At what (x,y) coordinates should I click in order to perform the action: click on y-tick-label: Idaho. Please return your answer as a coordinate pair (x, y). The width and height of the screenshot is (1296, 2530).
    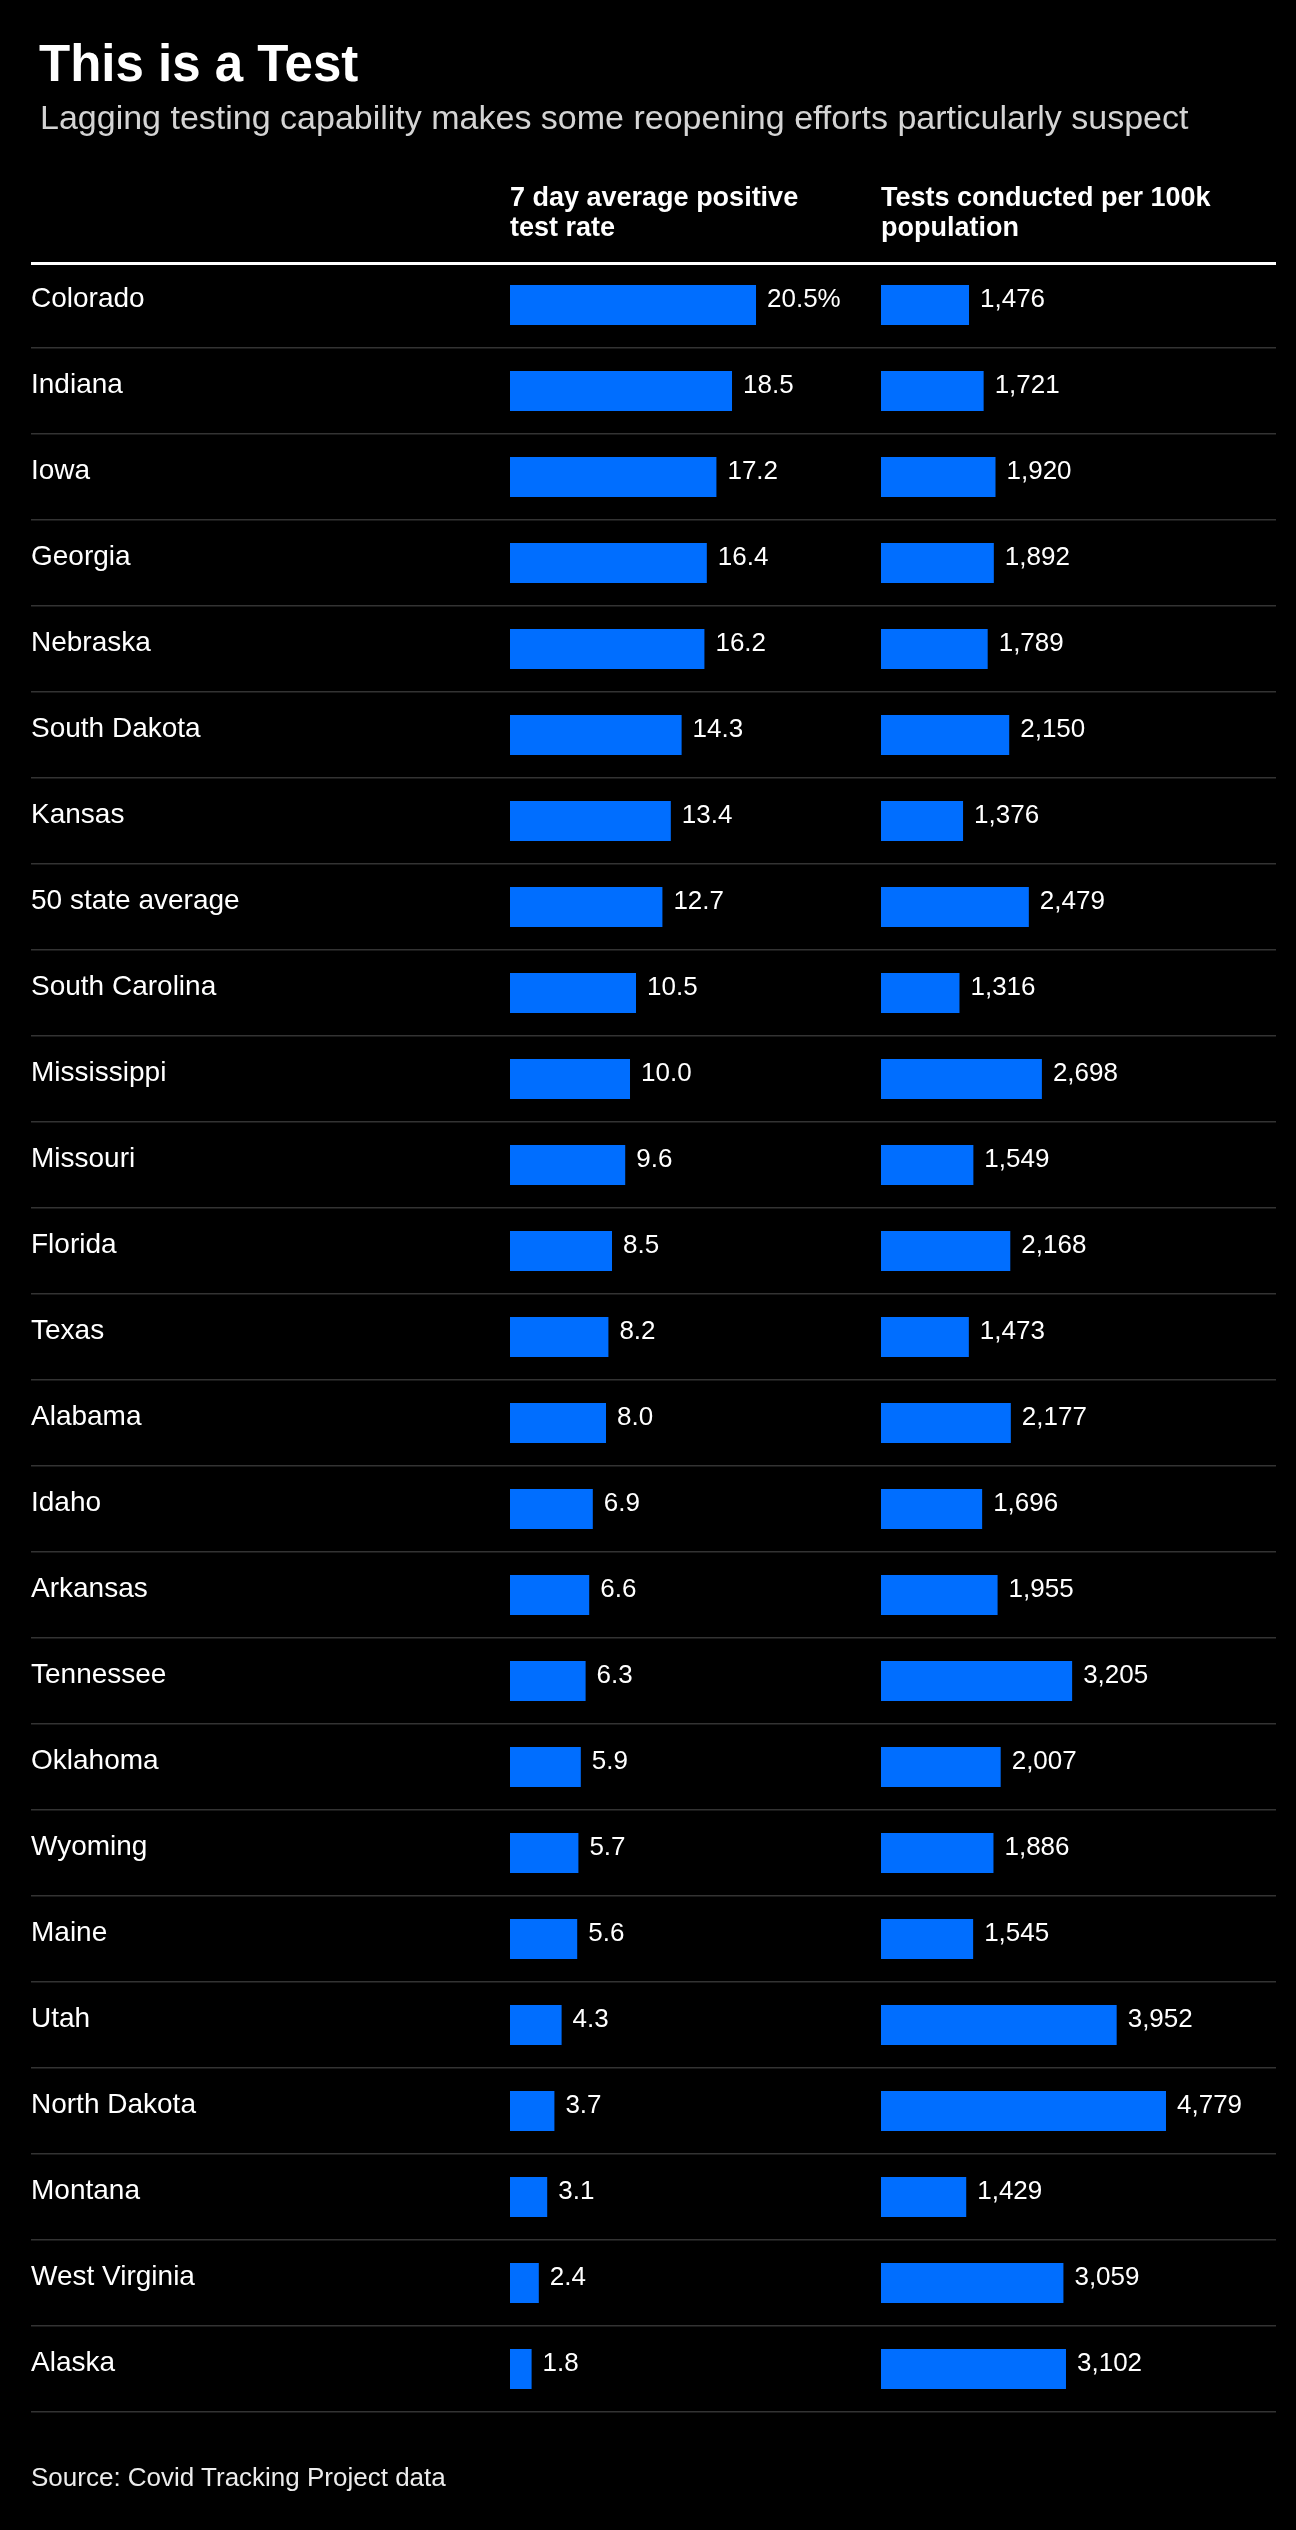
    Looking at the image, I should click on (66, 1501).